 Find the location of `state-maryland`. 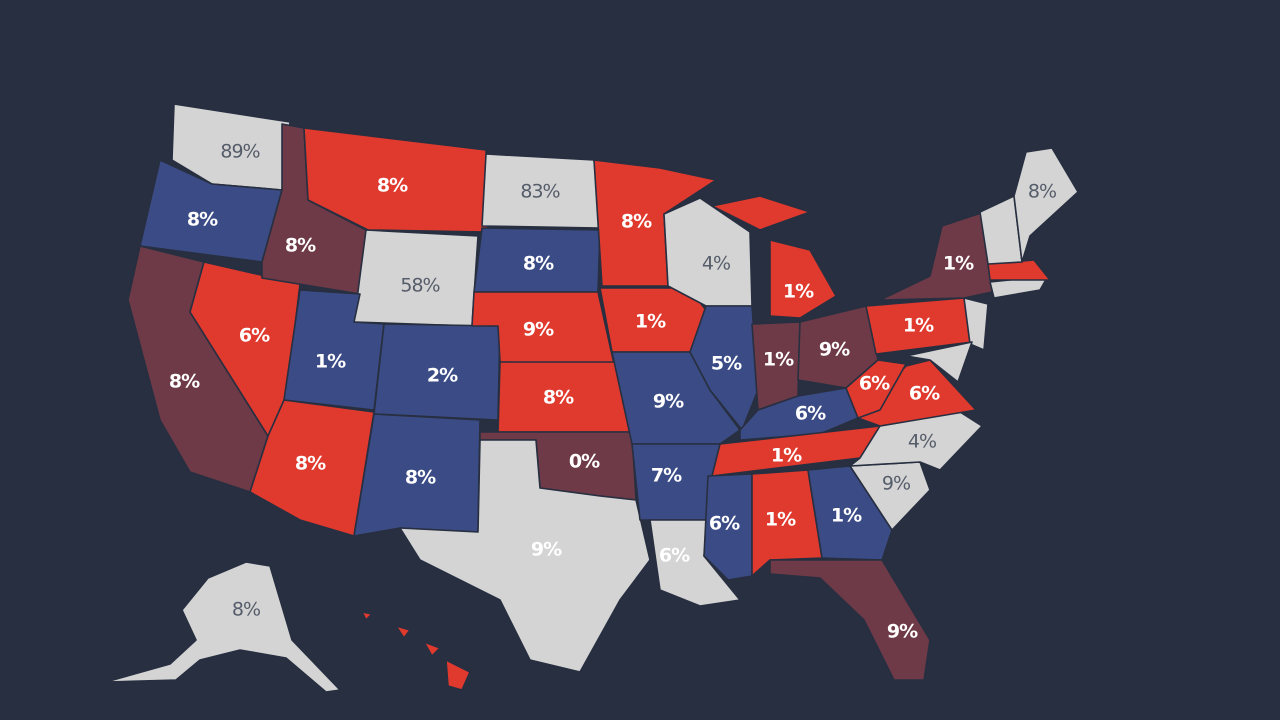

state-maryland is located at coordinates (939, 362).